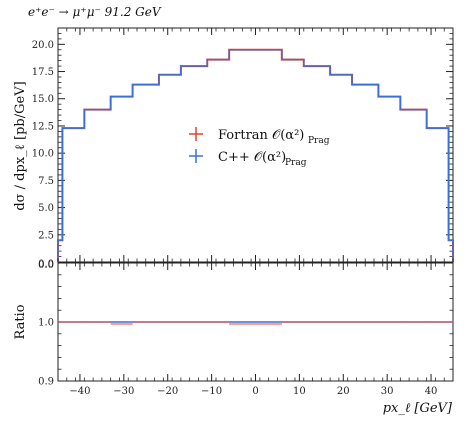 Image resolution: width=467 pixels, height=421 pixels. I want to click on ratio-y-tick-label: 1.0, so click(46, 323).